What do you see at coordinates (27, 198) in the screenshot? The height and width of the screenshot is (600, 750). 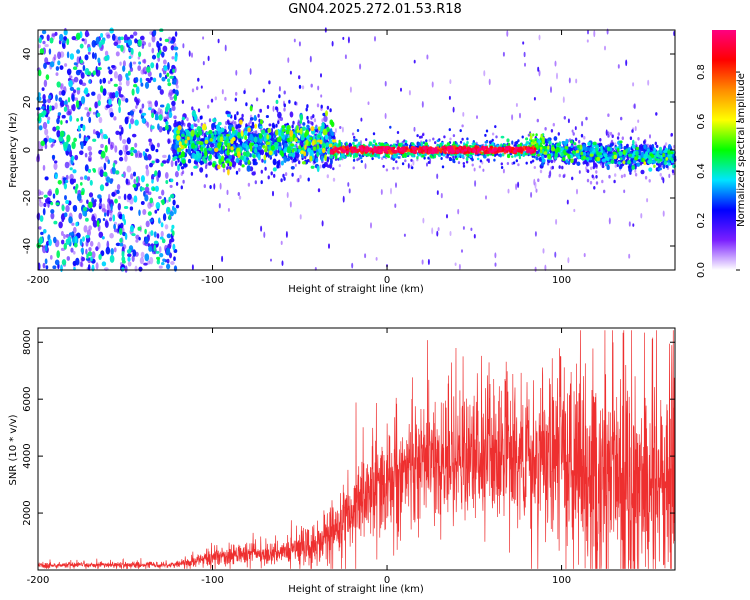 I see `y-tick-label: -20` at bounding box center [27, 198].